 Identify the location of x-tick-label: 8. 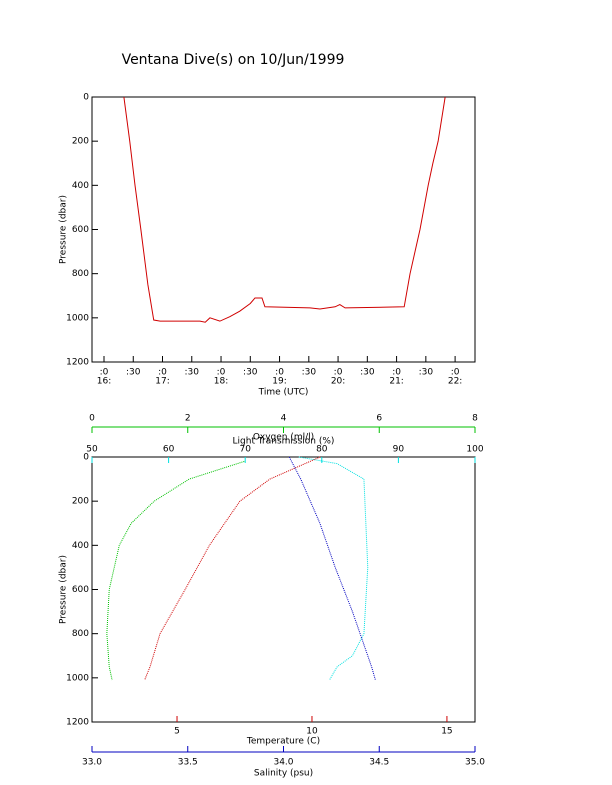
(475, 419).